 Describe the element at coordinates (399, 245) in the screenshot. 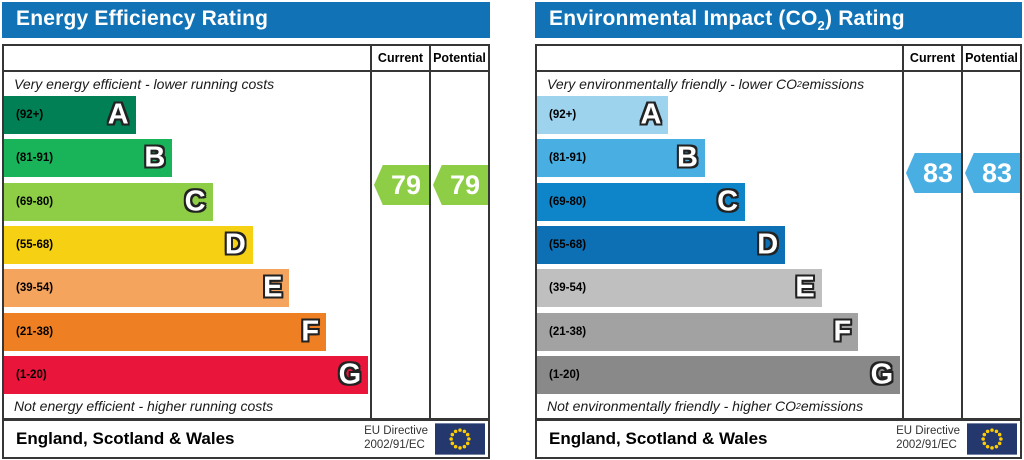

I see `current-rating-cell: 79` at that location.